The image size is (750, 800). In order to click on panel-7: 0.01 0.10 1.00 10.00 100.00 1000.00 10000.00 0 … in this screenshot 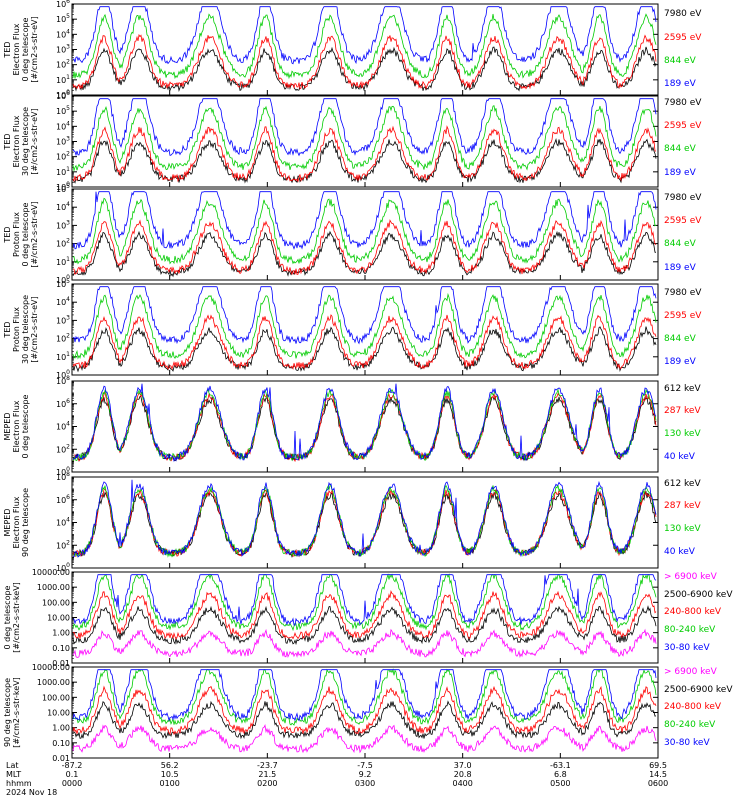, I will do `click(368, 618)`.